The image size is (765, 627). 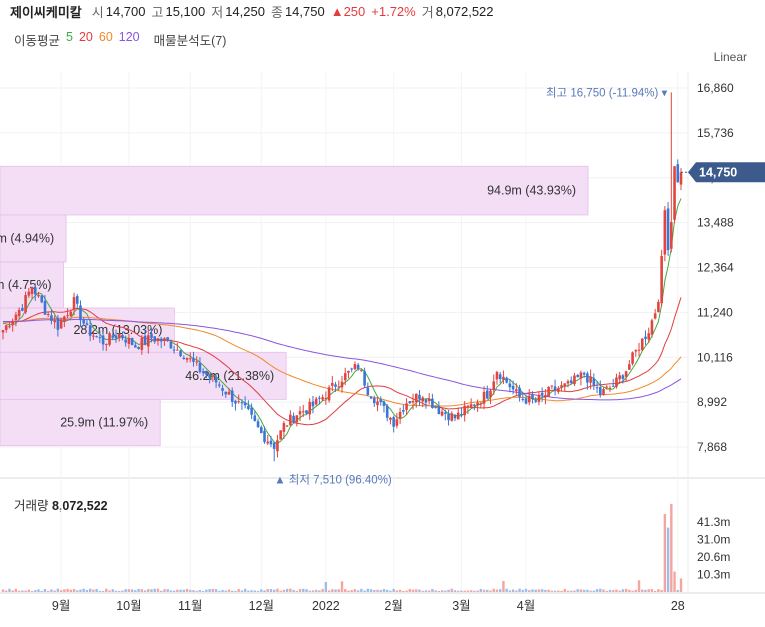 I want to click on price-tick-label: 16,860, so click(x=715, y=88).